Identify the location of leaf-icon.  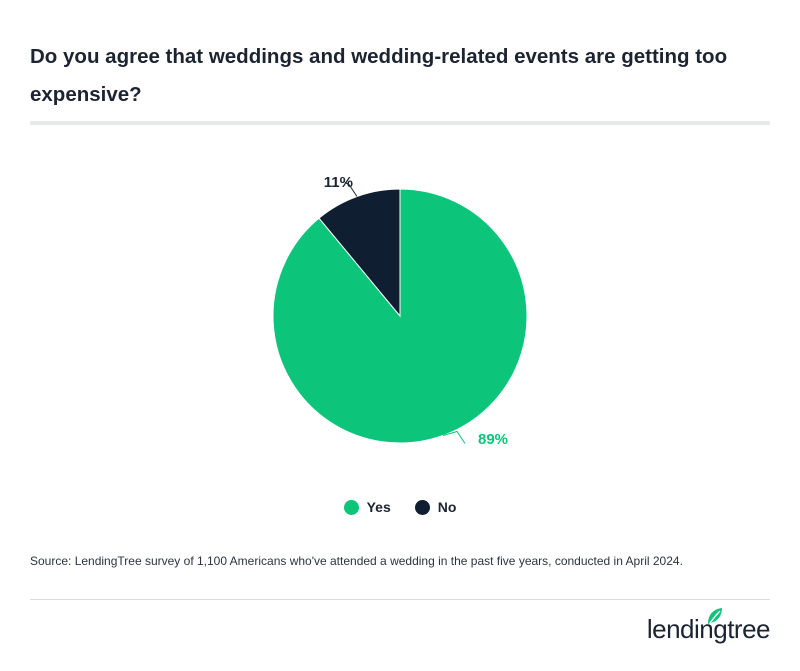
(714, 616).